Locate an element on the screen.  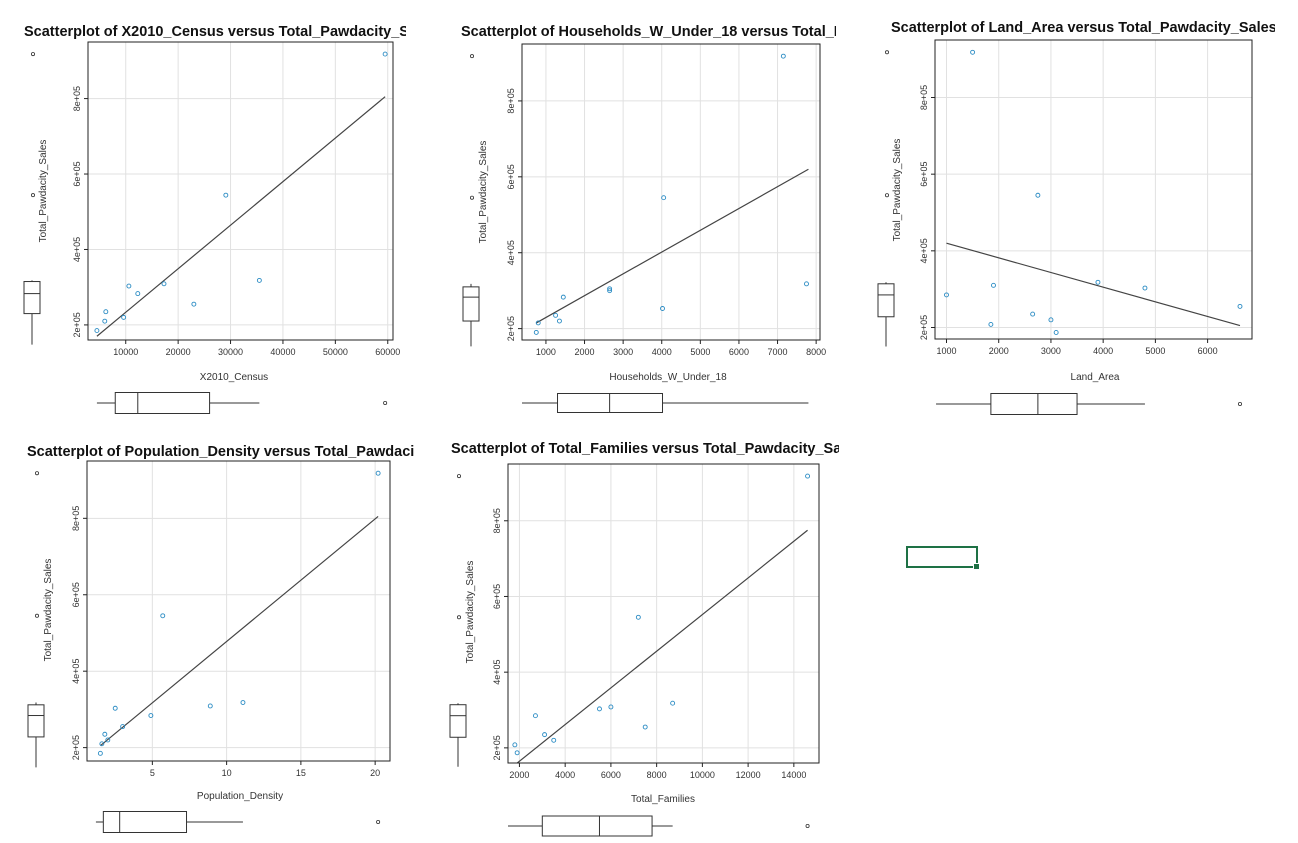
x-axis-label: X2010_Census is located at coordinates (234, 377).